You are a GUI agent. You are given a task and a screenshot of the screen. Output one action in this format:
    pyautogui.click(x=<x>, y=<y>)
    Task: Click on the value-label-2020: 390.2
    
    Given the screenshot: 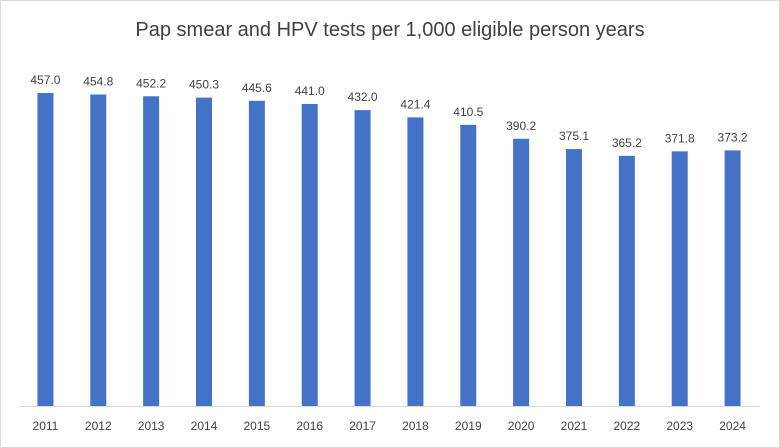 What is the action you would take?
    pyautogui.click(x=521, y=126)
    